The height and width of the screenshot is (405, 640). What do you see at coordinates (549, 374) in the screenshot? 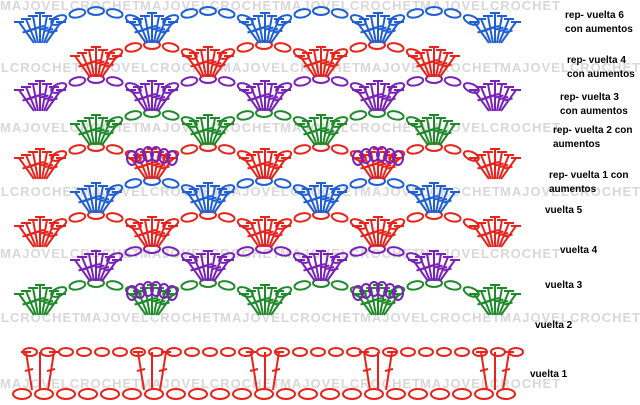
I see `row-label: vuelta 1` at bounding box center [549, 374].